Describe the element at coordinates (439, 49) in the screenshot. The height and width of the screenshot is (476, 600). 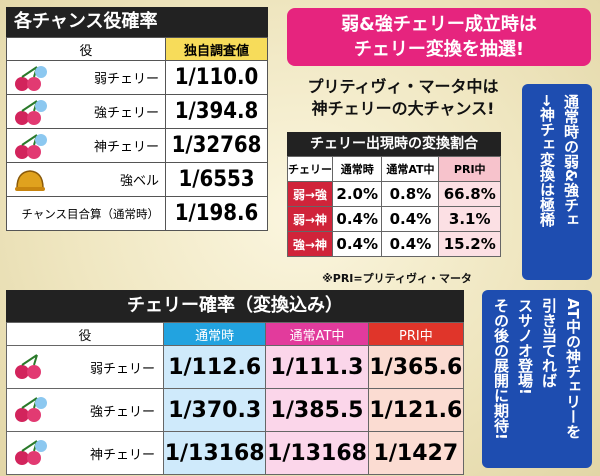
I see `banner-line-2: チェリー変換を抽選!` at that location.